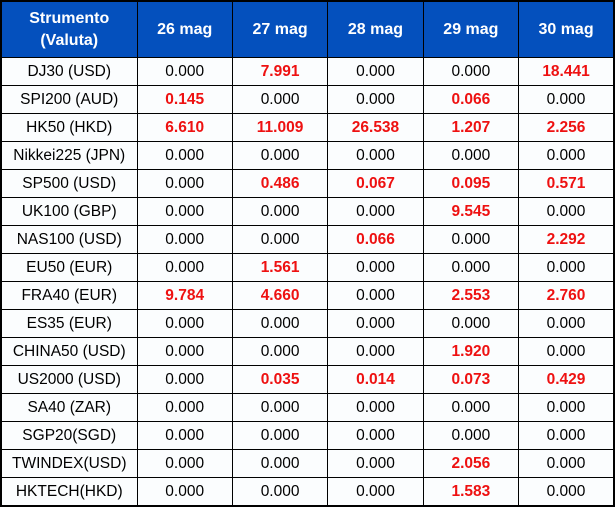 The image size is (615, 507). What do you see at coordinates (280, 71) in the screenshot?
I see `value-cell: 7.991` at bounding box center [280, 71].